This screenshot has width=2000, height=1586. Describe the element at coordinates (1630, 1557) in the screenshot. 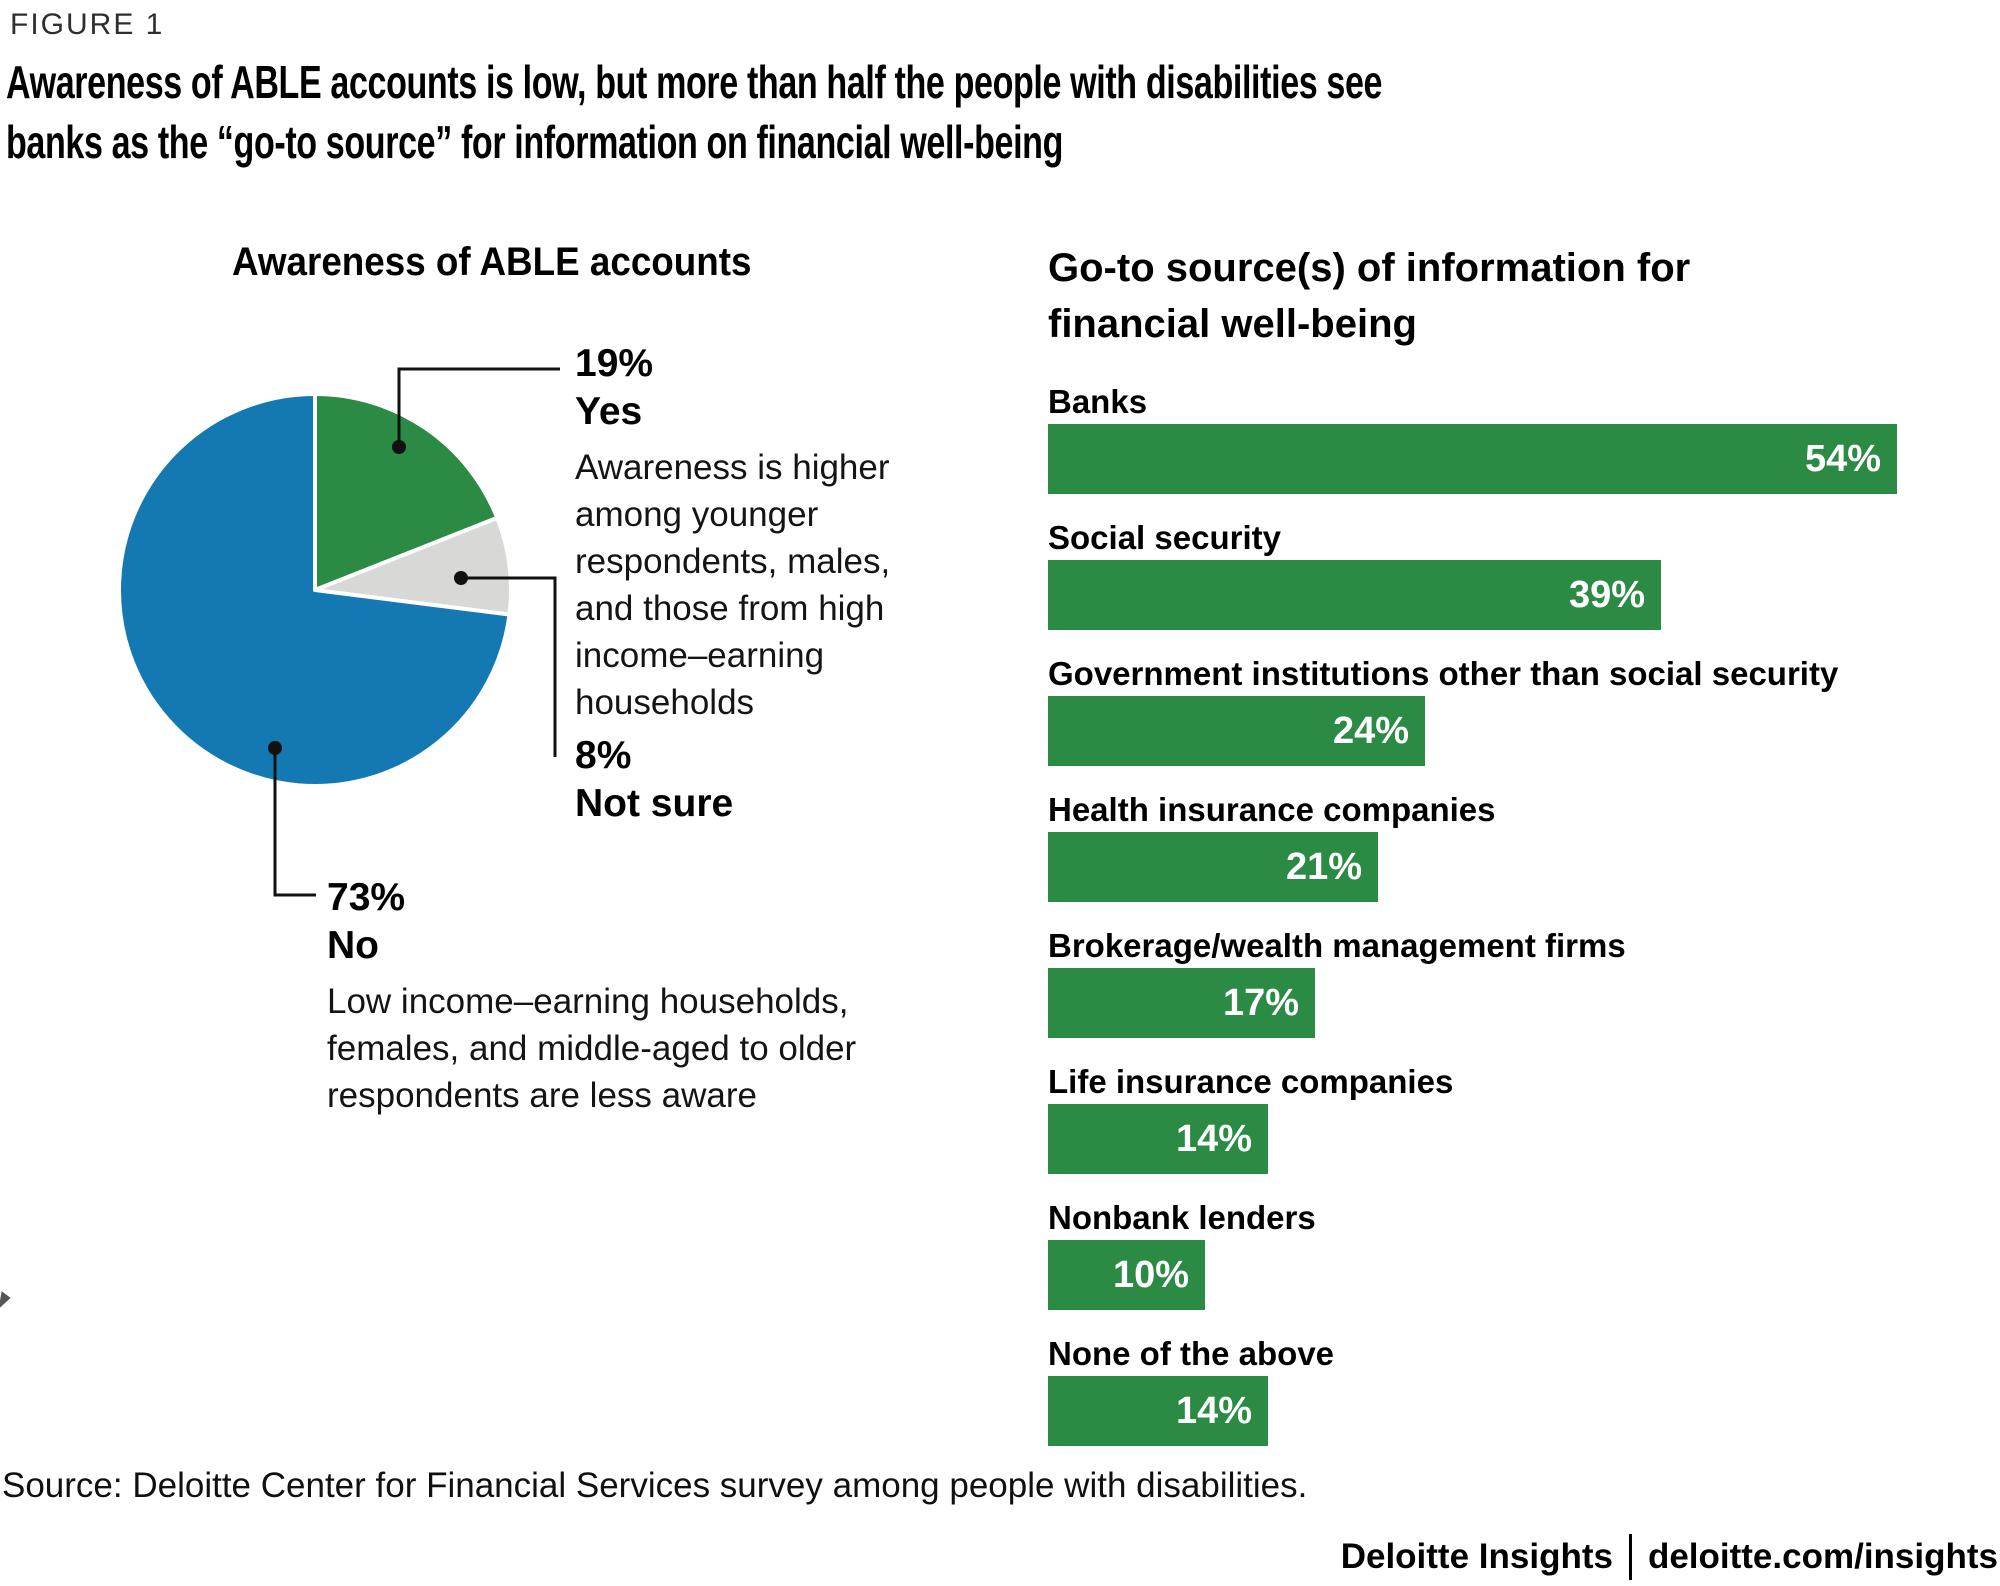

I see `brand-separator` at that location.